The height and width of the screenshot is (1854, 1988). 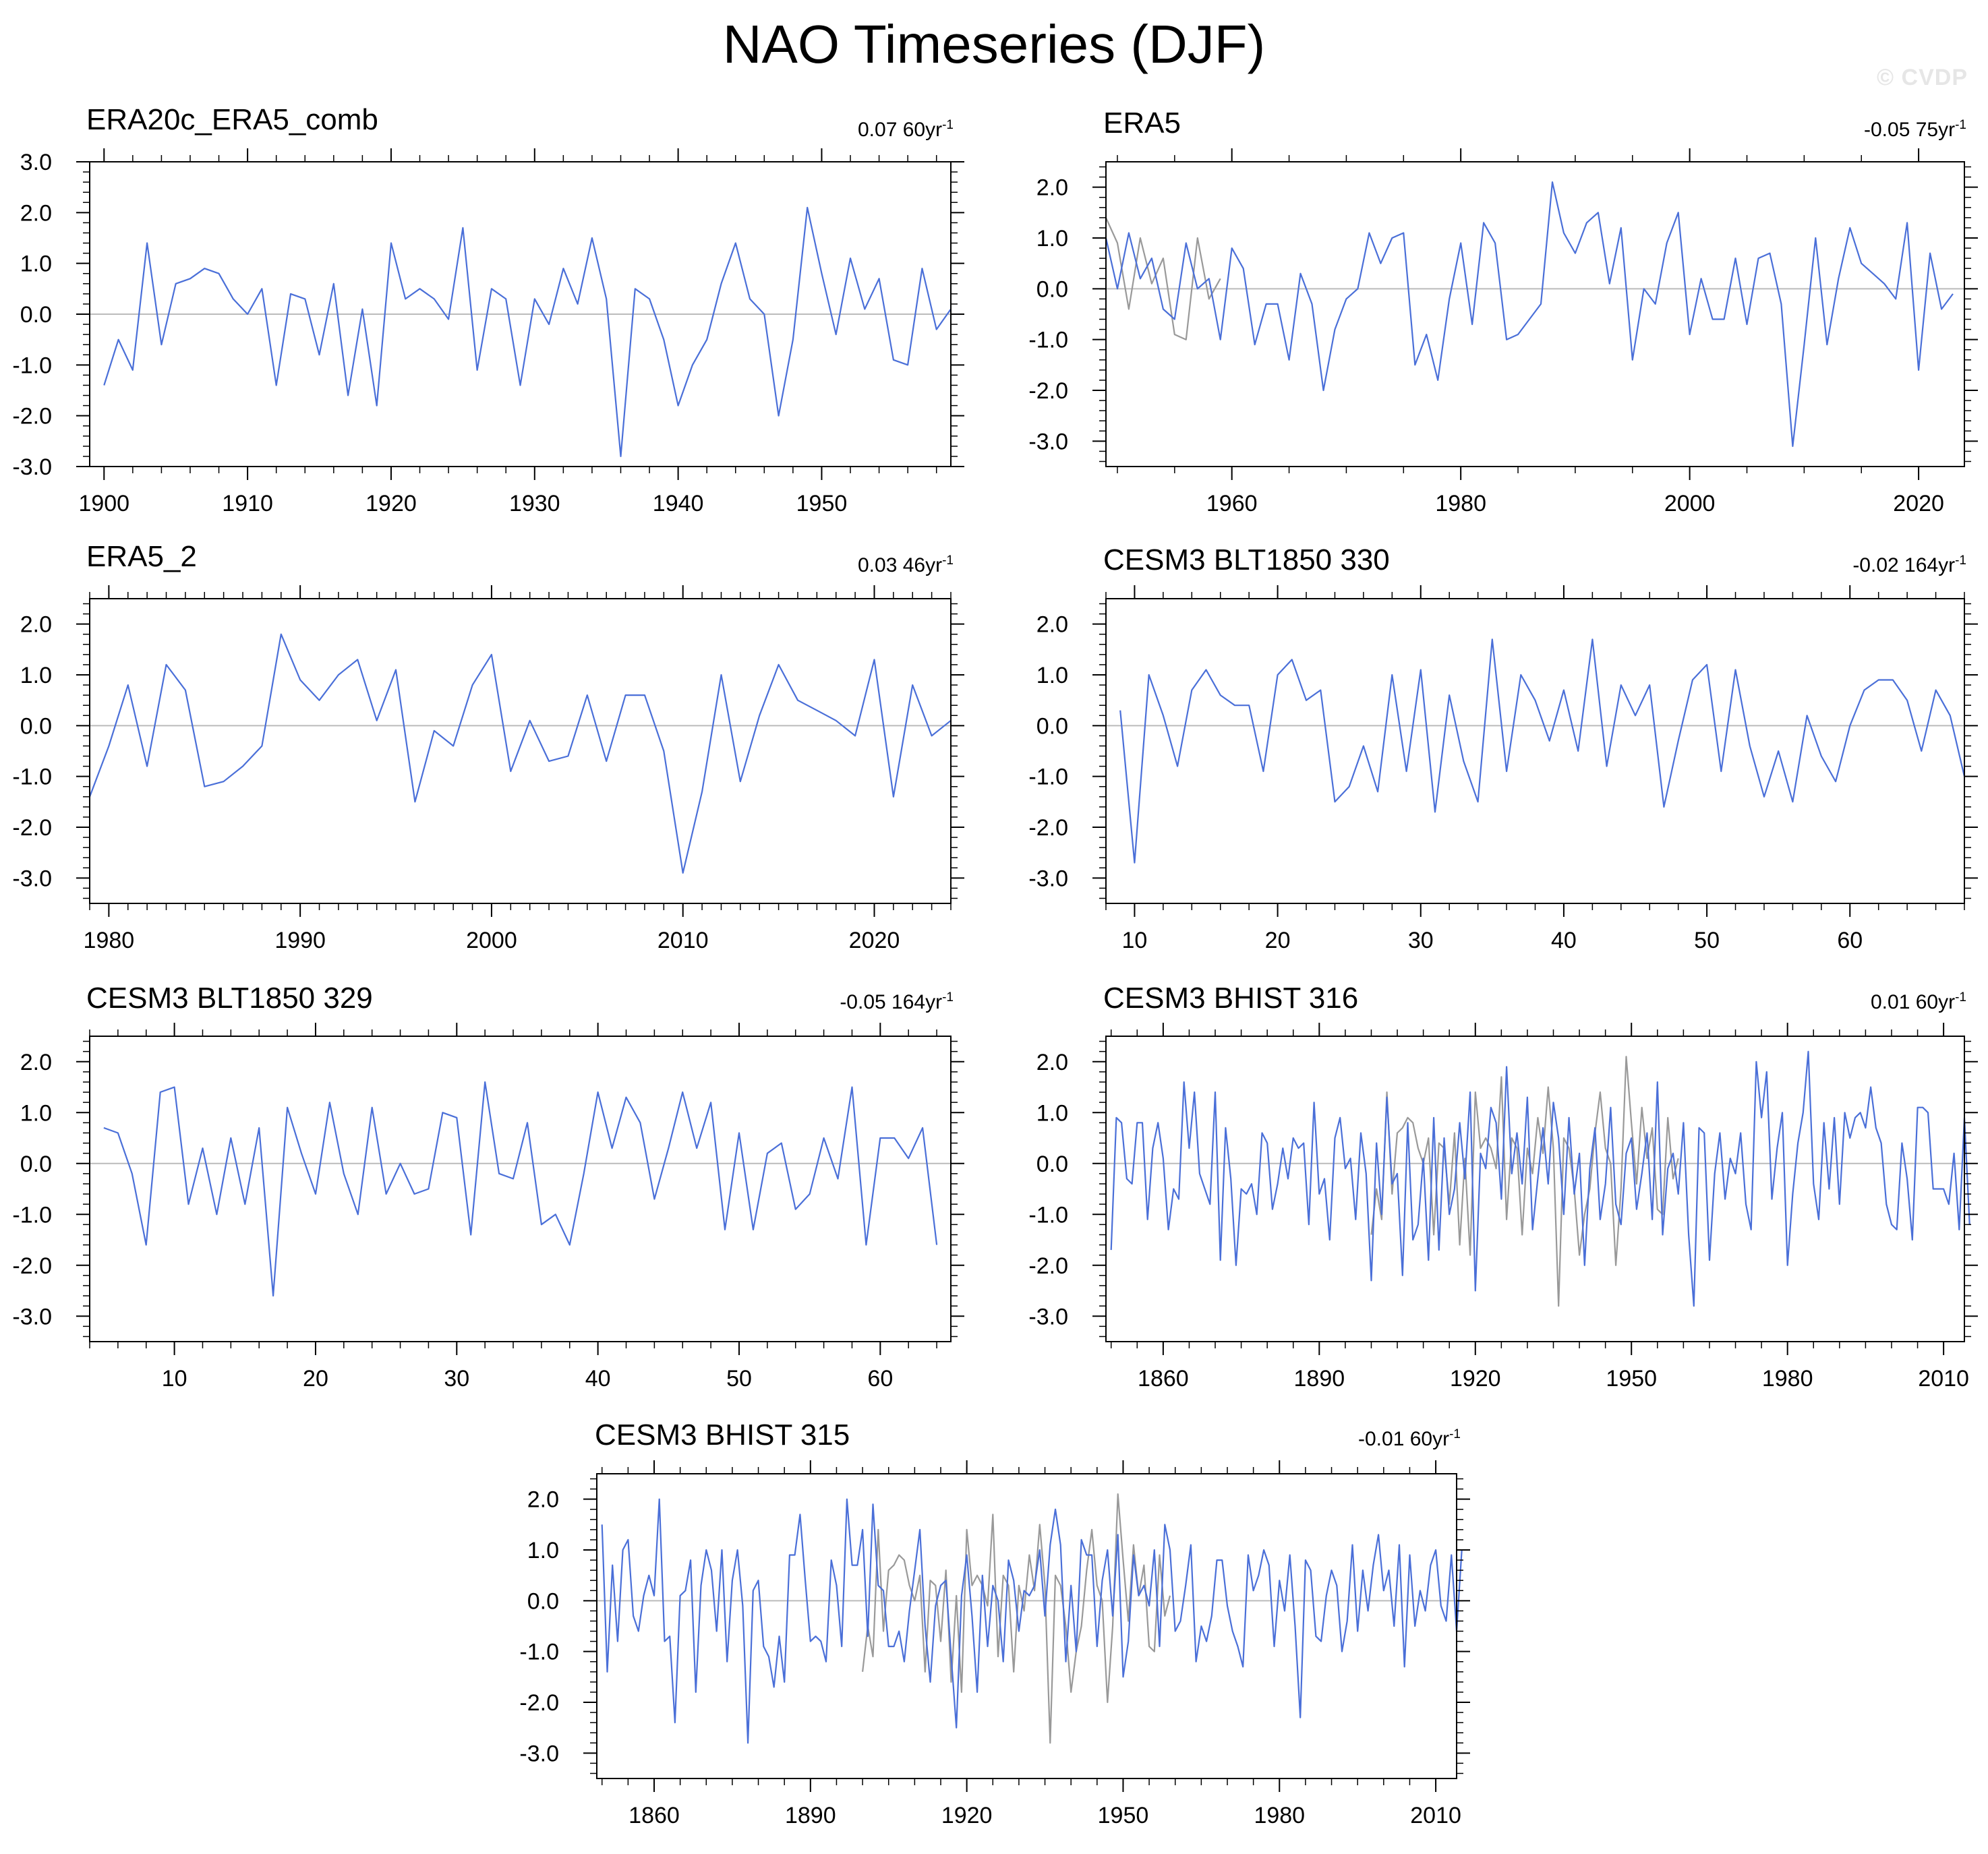 What do you see at coordinates (880, 1379) in the screenshot?
I see `x-tick-label: 60` at bounding box center [880, 1379].